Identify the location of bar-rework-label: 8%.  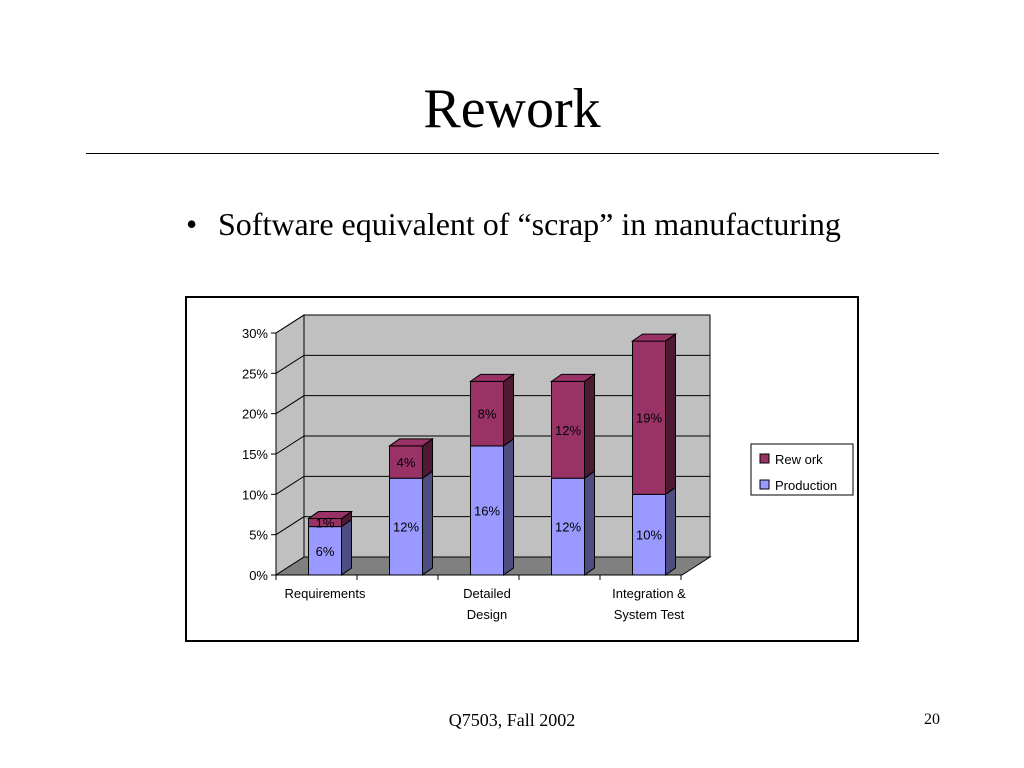
(487, 414).